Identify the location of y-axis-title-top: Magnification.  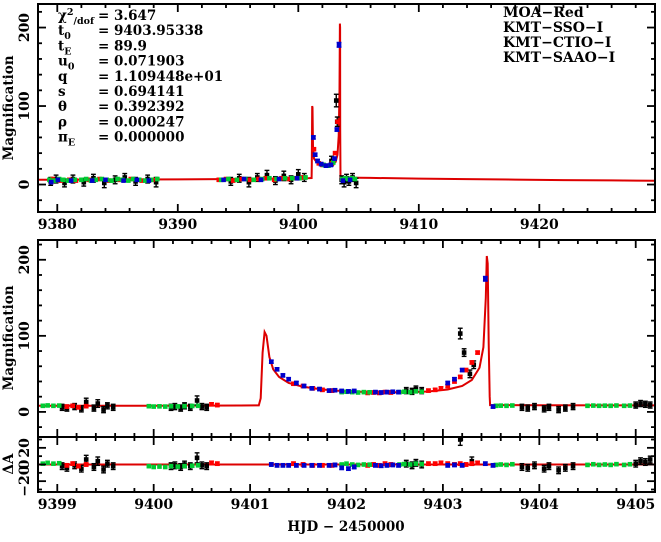
(9, 107).